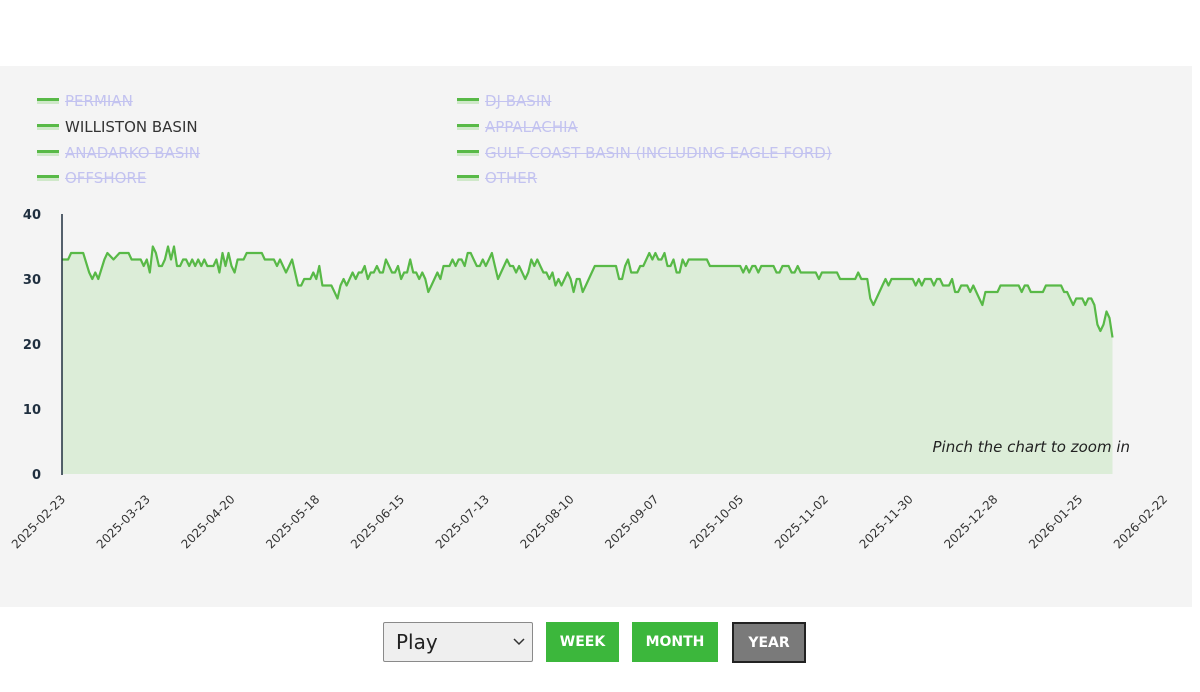 This screenshot has width=1200, height=692. Describe the element at coordinates (458, 642) in the screenshot. I see `play-select: Play` at that location.